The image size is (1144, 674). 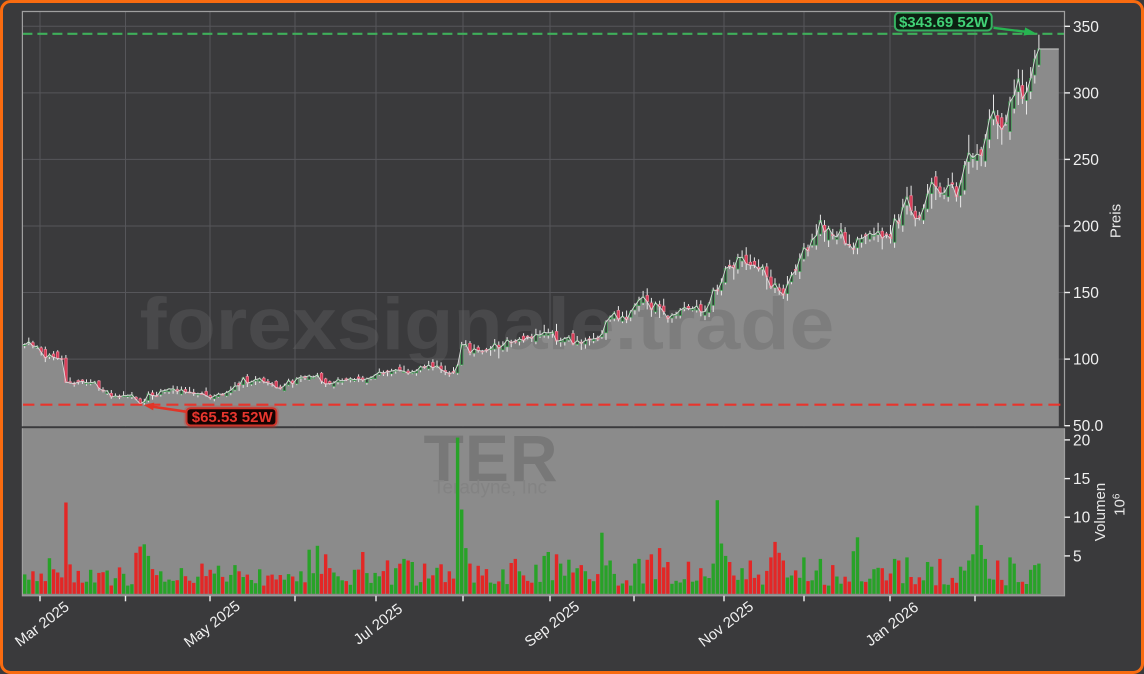 I want to click on svg-text: $343.69 52W, so click(x=944, y=22).